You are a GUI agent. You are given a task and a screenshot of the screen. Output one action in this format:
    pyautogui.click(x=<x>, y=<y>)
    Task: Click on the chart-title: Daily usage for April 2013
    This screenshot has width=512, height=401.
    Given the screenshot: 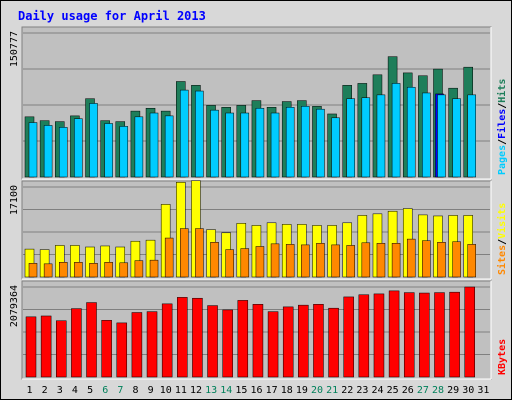 What is the action you would take?
    pyautogui.click(x=112, y=16)
    